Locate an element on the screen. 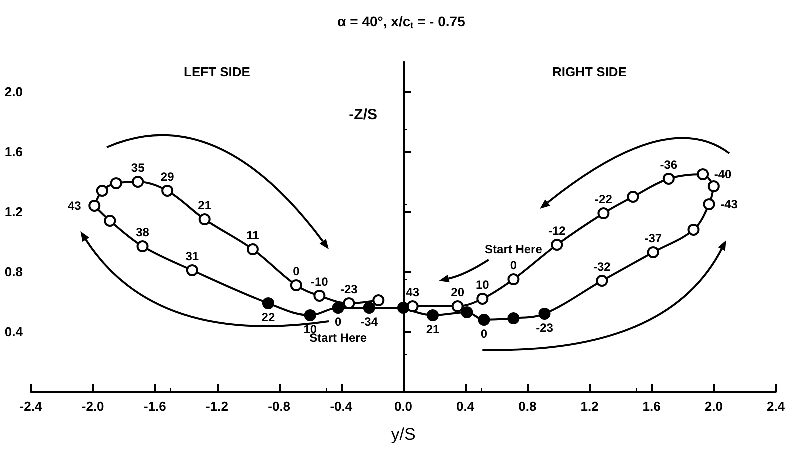 This screenshot has width=803, height=449. y-tick-label: 0.8 is located at coordinates (13, 272).